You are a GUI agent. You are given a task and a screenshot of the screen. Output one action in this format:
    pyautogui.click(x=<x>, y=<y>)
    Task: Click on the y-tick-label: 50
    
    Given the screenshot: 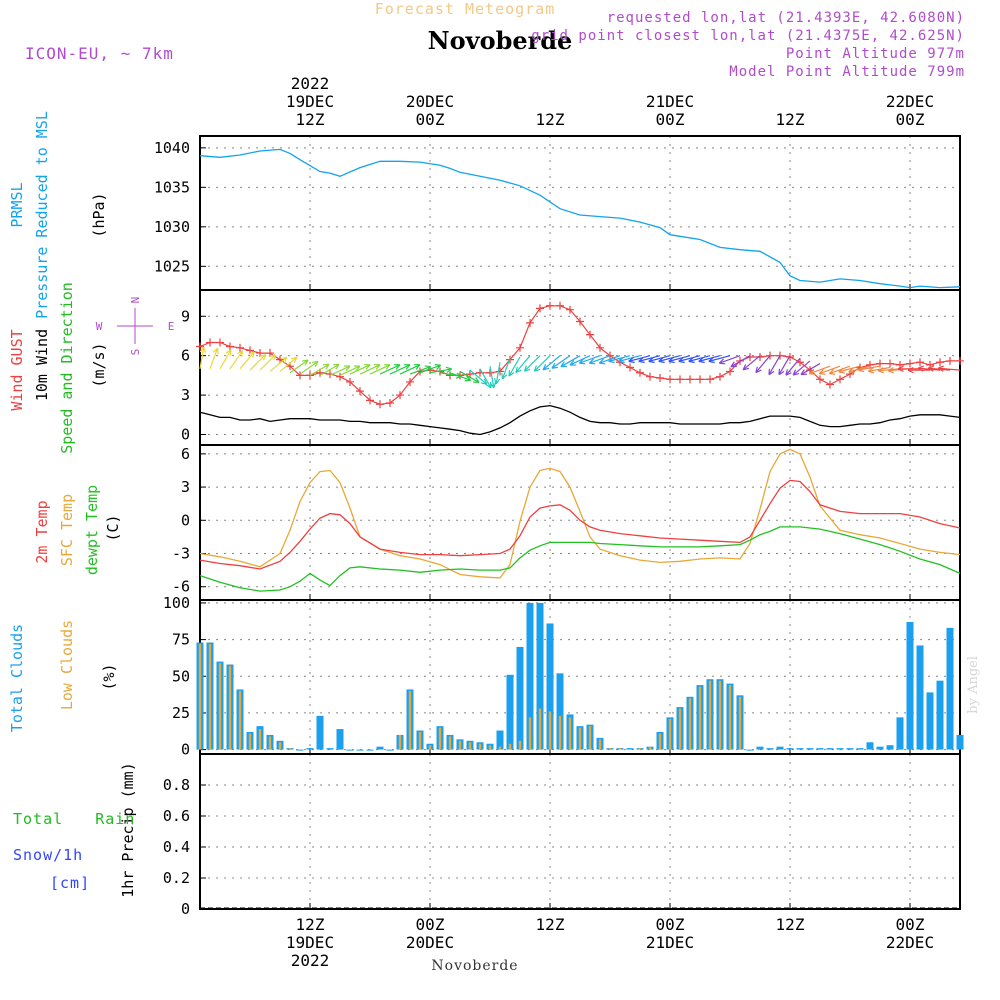 What is the action you would take?
    pyautogui.click(x=181, y=676)
    